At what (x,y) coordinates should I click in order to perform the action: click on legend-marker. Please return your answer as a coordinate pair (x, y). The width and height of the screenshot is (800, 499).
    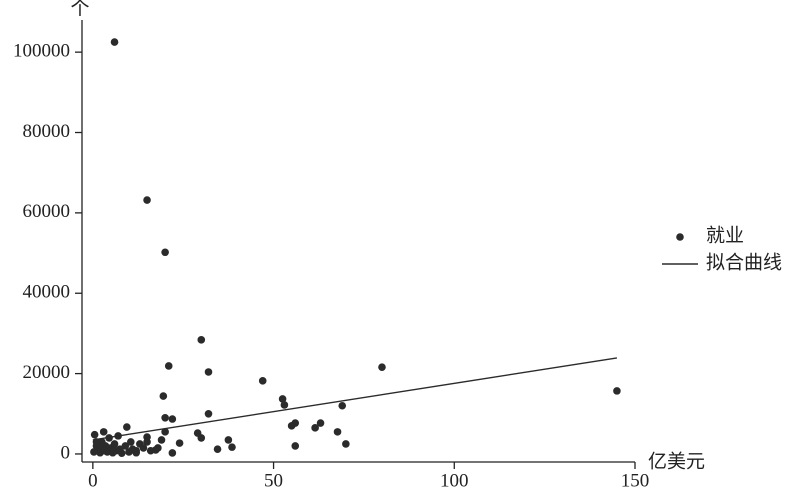
    Looking at the image, I should click on (680, 237).